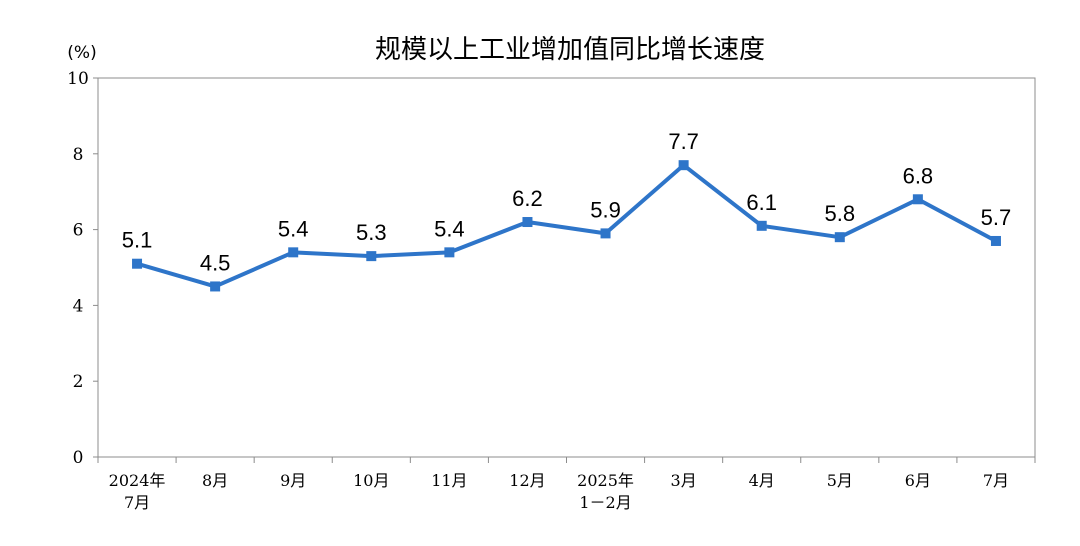 The width and height of the screenshot is (1080, 546). Describe the element at coordinates (137, 240) in the screenshot. I see `data-label: 5.1` at that location.